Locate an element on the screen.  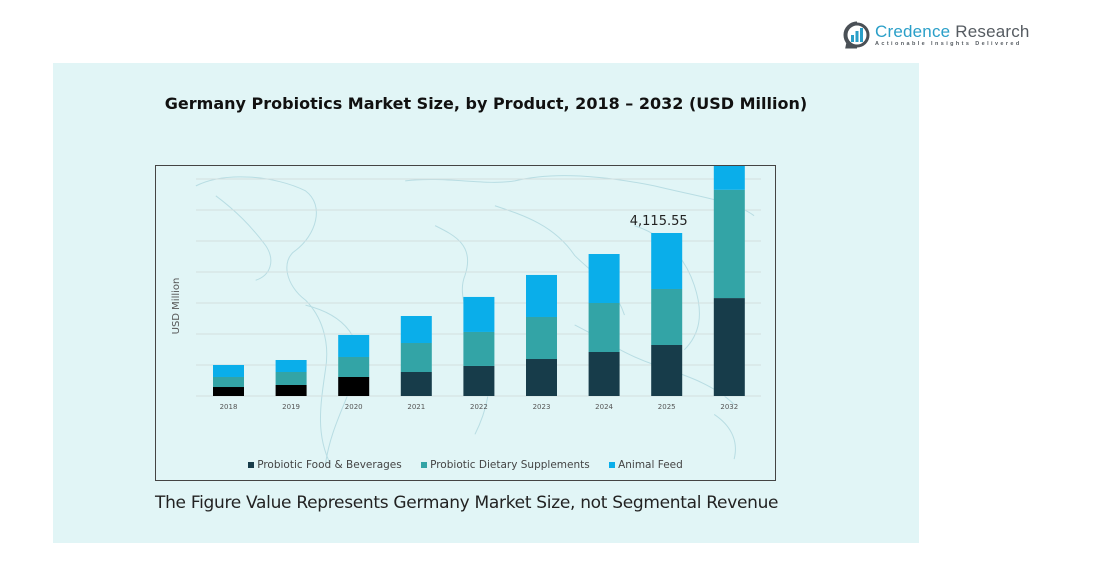
legend-item-dietary-supplements: Probiotic Dietary Supplements is located at coordinates (505, 465).